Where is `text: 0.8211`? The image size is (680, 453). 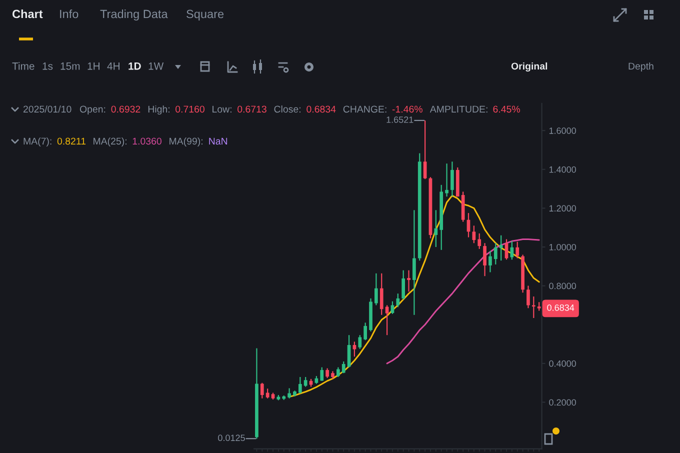
text: 0.8211 is located at coordinates (71, 141).